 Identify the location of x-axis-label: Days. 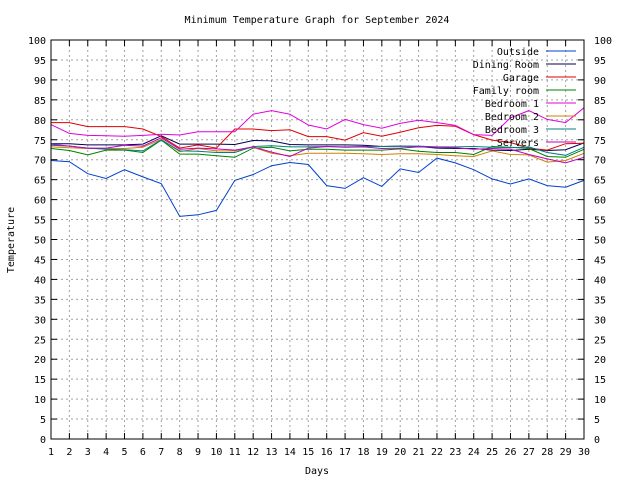
(317, 471).